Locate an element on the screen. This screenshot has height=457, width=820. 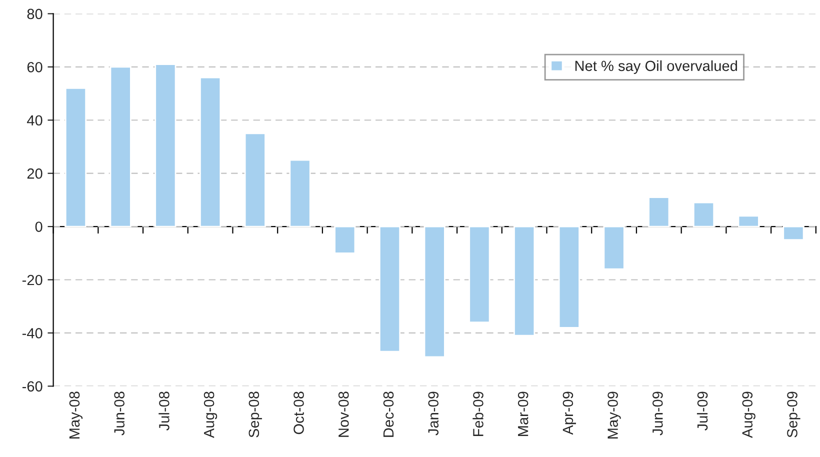
y-tick-label: -60 is located at coordinates (32, 386).